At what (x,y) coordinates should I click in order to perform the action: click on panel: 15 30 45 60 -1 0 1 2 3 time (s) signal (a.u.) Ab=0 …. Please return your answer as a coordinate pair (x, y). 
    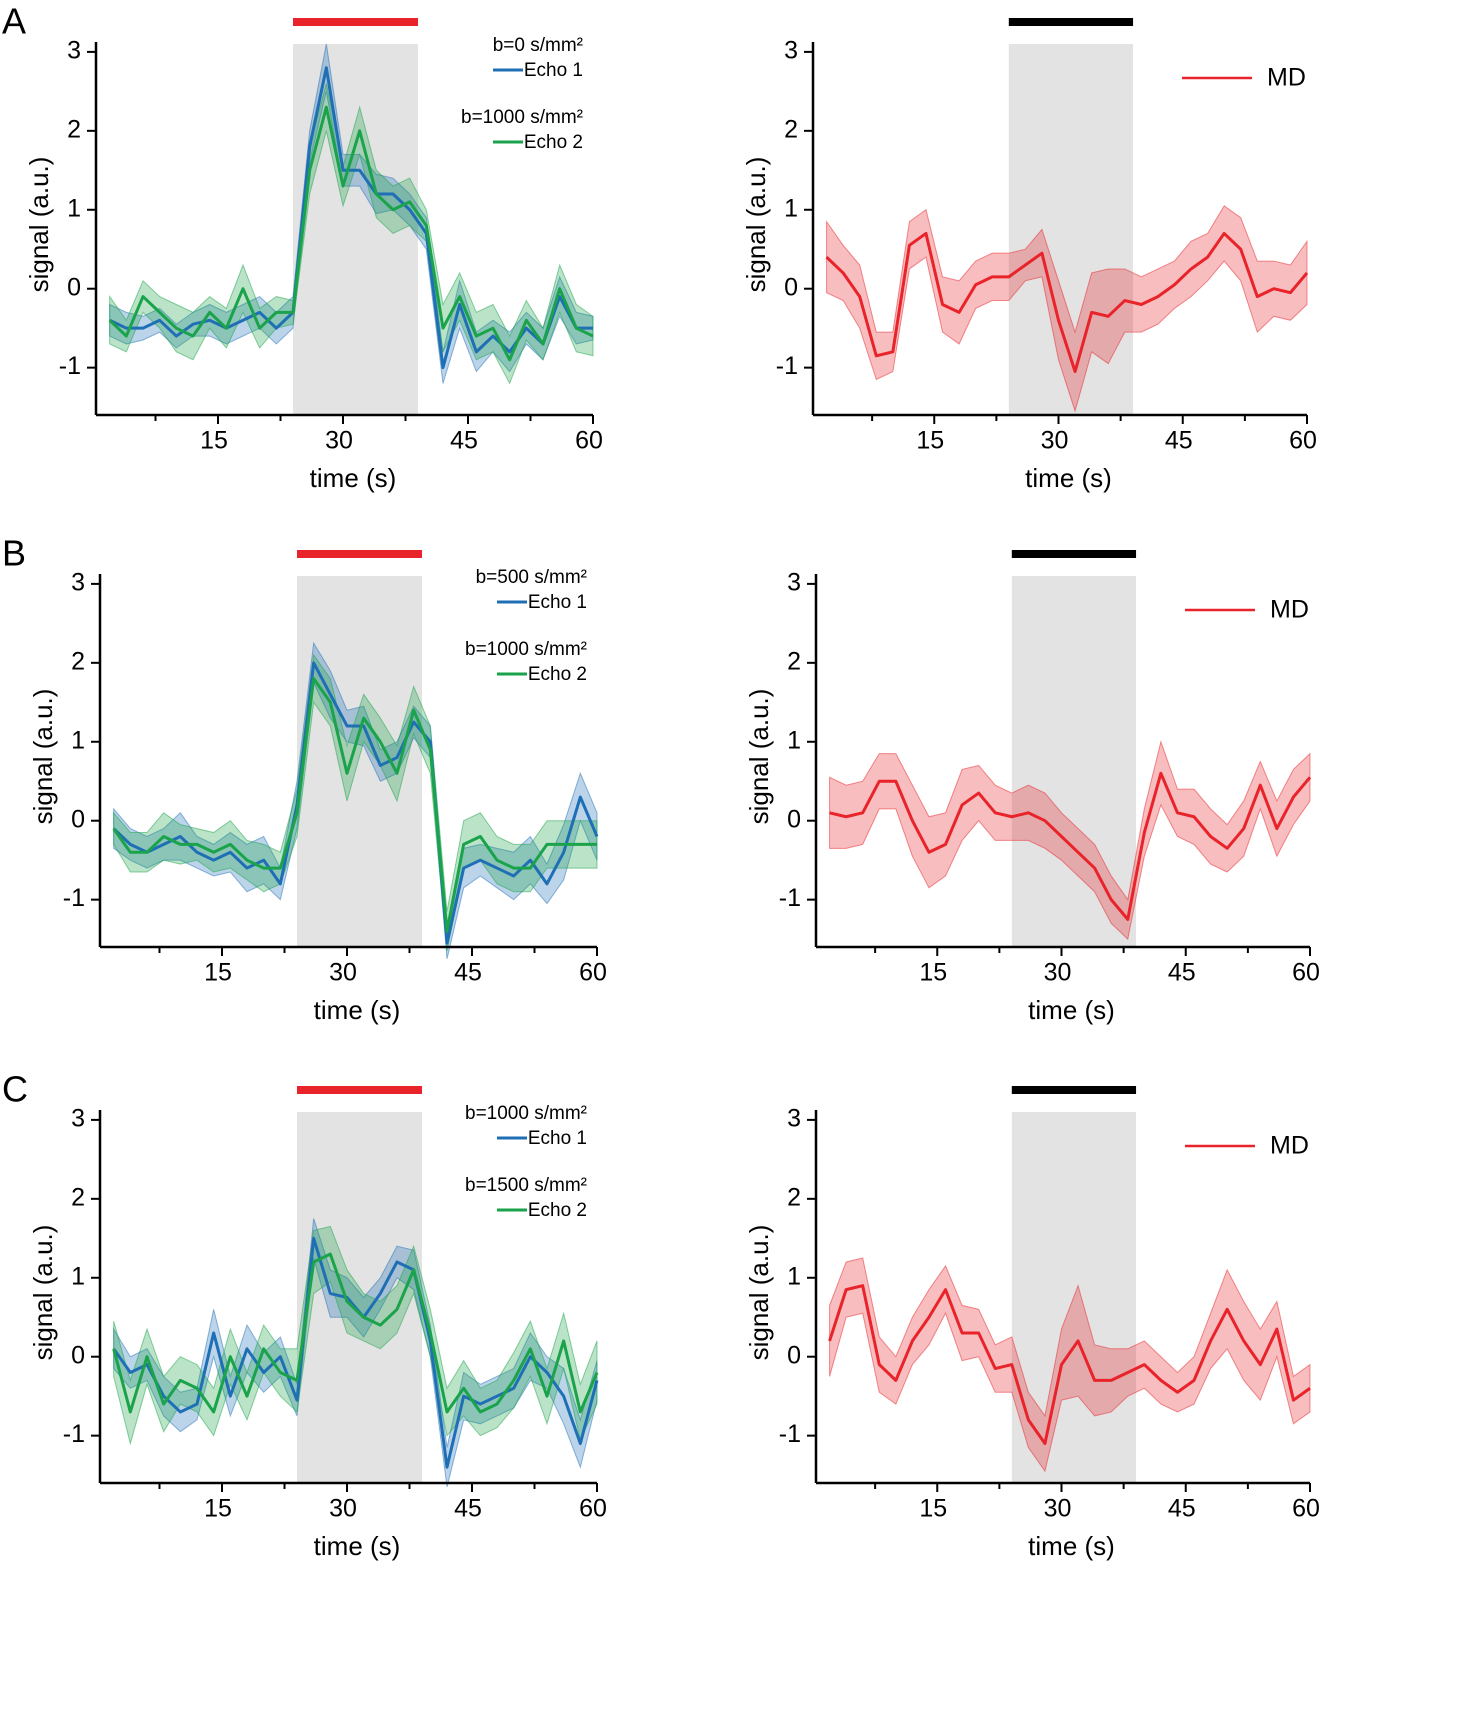
    Looking at the image, I should click on (302, 247).